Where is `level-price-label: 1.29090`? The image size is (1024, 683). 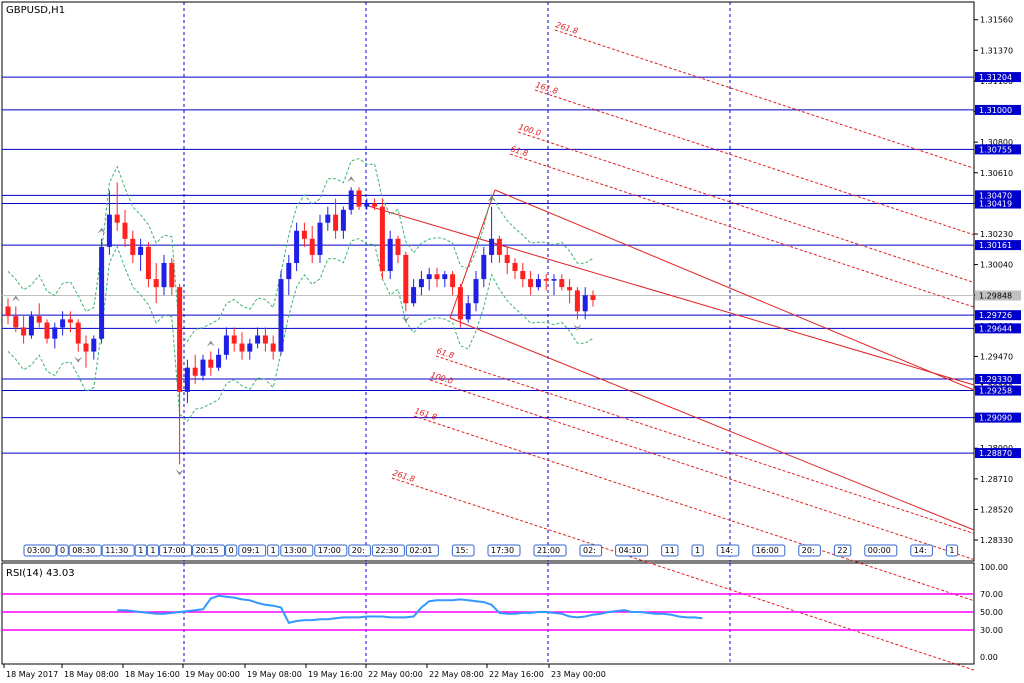 level-price-label: 1.29090 is located at coordinates (995, 418).